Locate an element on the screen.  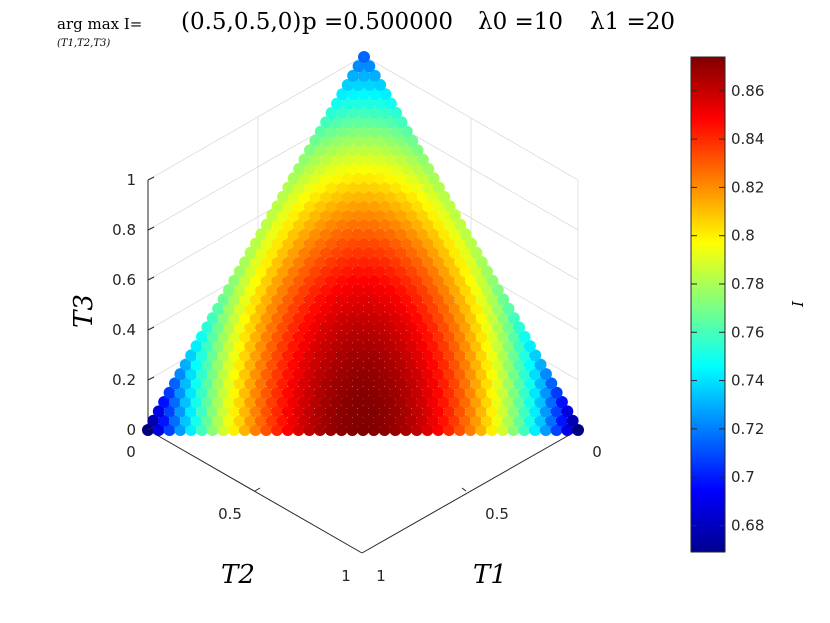
z-tick-mark is located at coordinates (151, 278).